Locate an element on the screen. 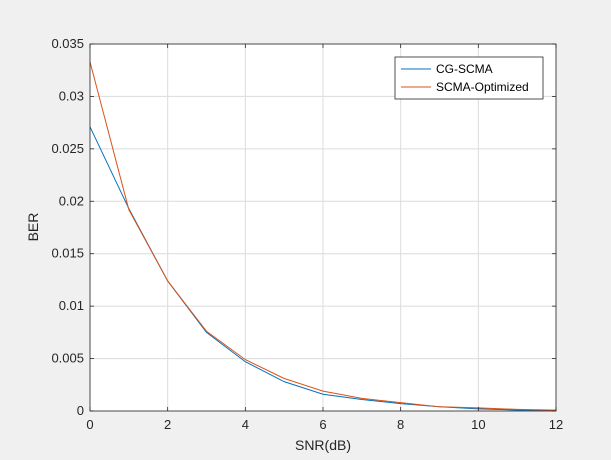 The image size is (611, 460). legend: CG-SCMA SCMA-Optimized is located at coordinates (469, 78).